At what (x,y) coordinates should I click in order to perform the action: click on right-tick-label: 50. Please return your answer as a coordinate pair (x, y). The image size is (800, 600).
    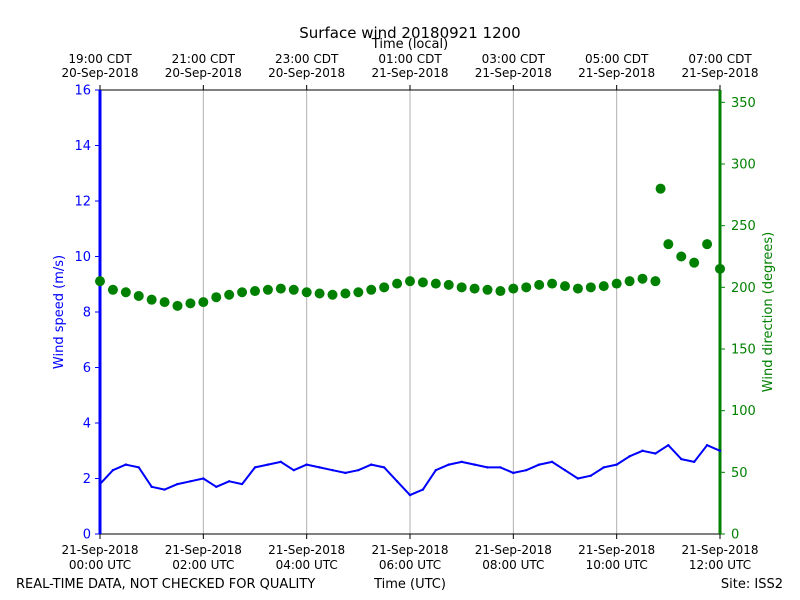
    Looking at the image, I should click on (739, 473).